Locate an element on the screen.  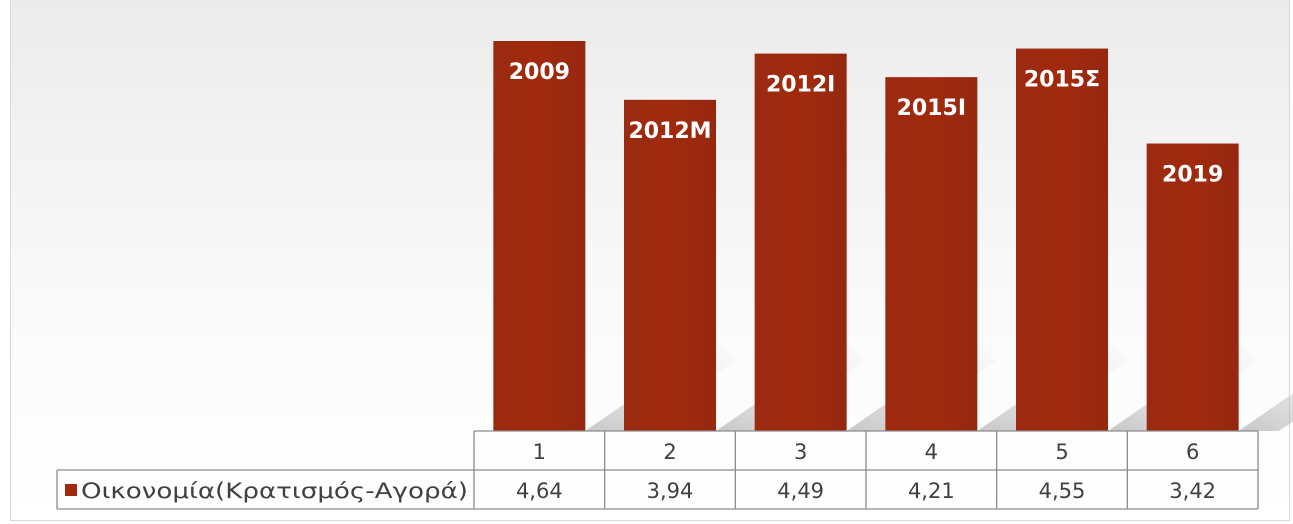
data-value-6: 3,42 is located at coordinates (1192, 491).